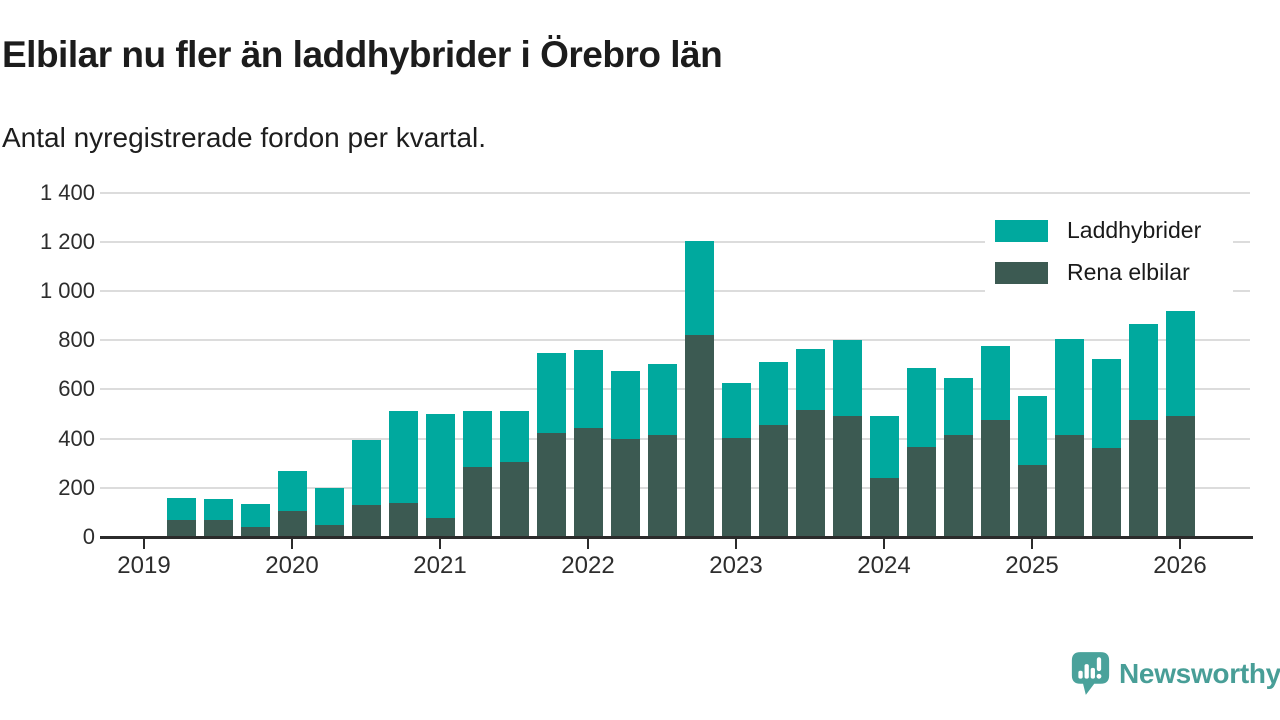 This screenshot has width=1280, height=720. What do you see at coordinates (588, 388) in the screenshot?
I see `bar-laddhybrider-q1-2022` at bounding box center [588, 388].